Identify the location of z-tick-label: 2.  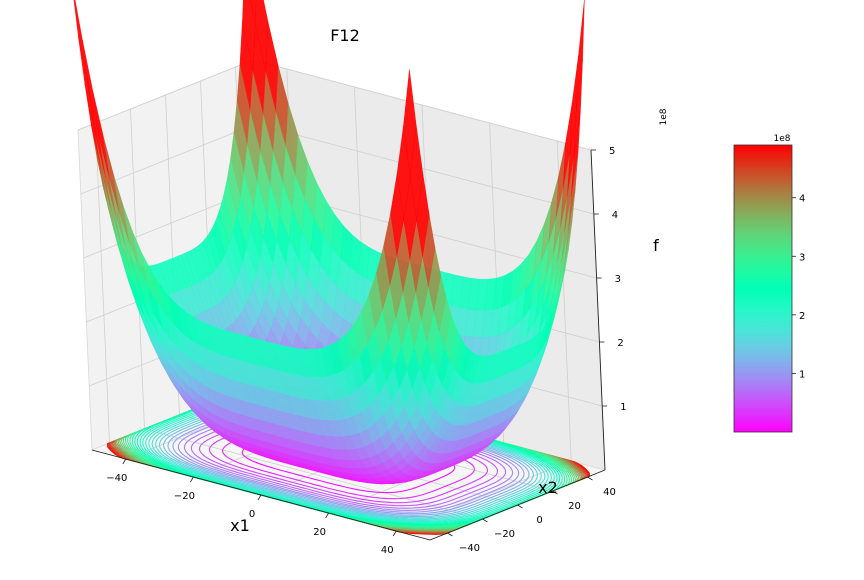
(620, 343).